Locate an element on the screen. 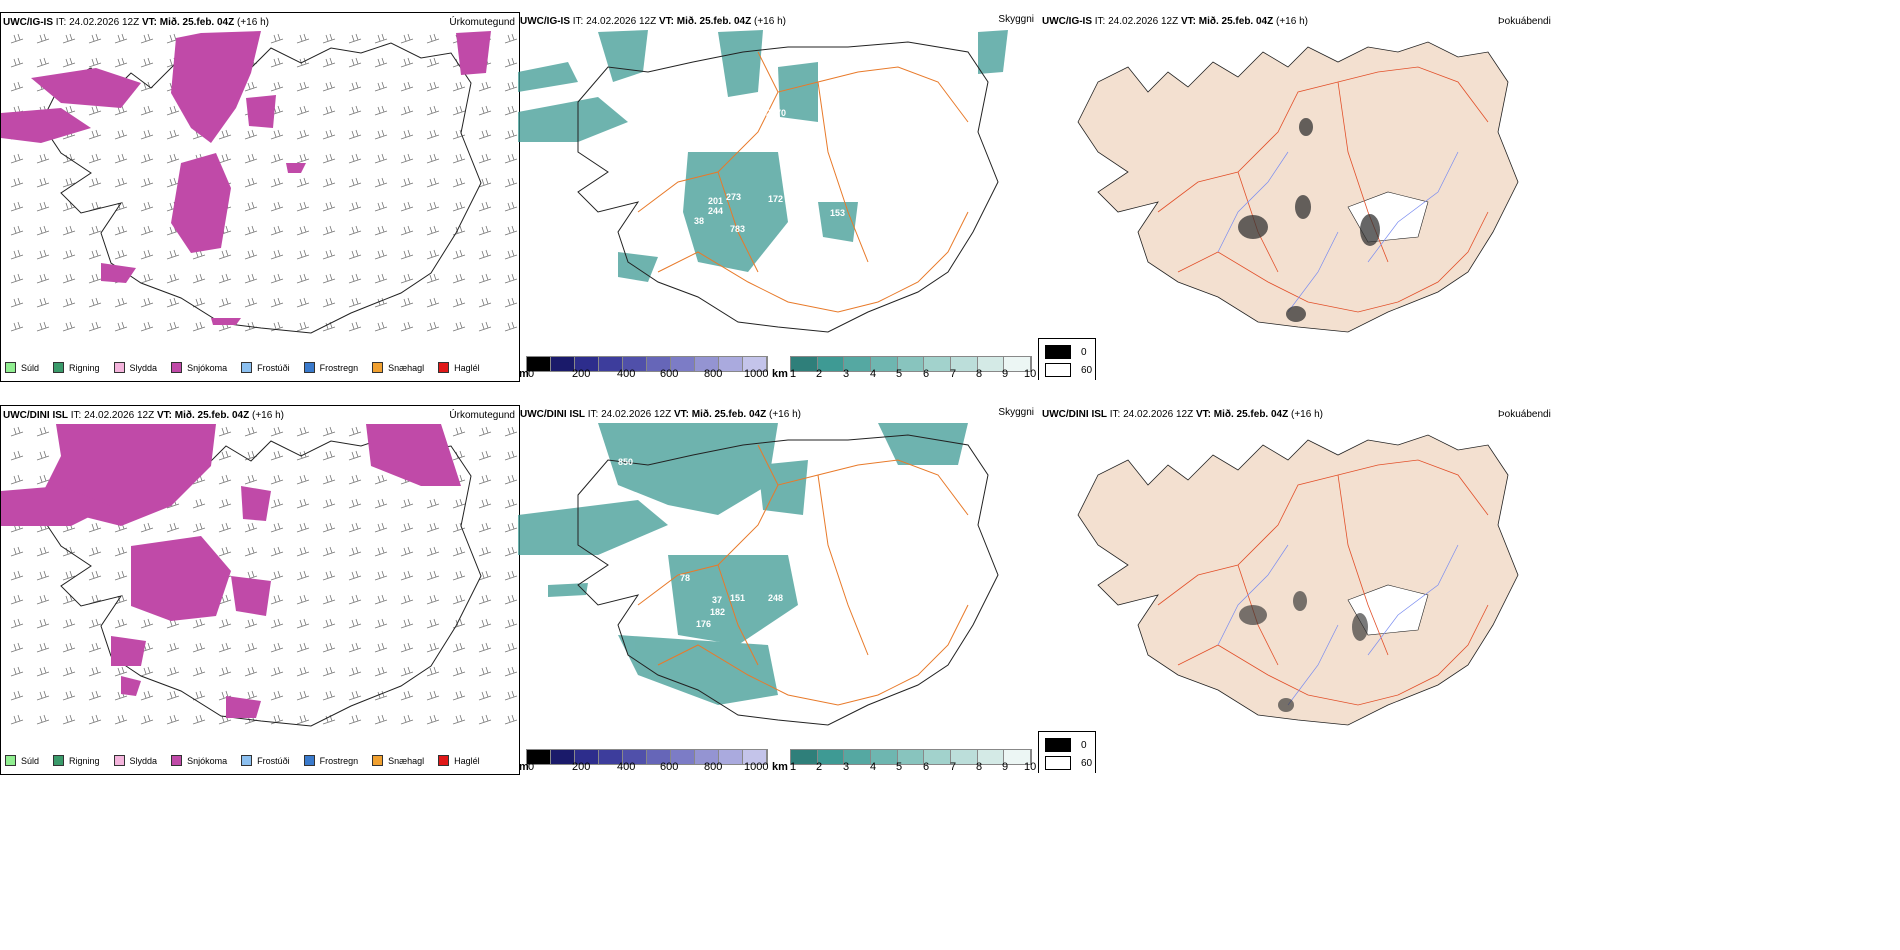 The image size is (1900, 950). model-name: UWC/IG-IS is located at coordinates (1067, 21).